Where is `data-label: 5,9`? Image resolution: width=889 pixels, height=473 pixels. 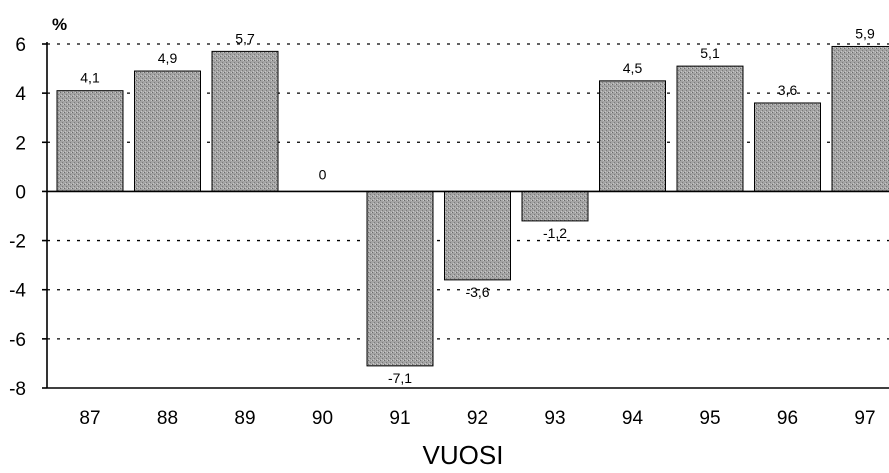 data-label: 5,9 is located at coordinates (865, 33).